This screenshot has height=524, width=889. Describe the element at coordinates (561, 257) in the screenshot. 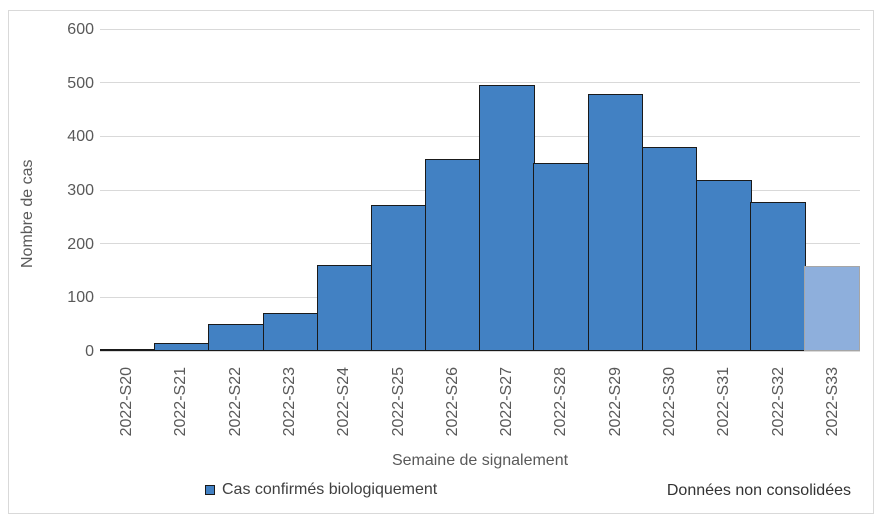

I see `bar-2022-S28` at that location.